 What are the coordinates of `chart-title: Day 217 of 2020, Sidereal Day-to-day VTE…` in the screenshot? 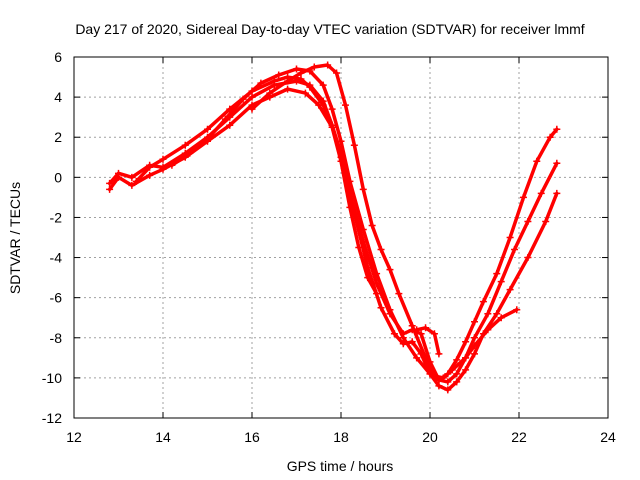 It's located at (329, 29).